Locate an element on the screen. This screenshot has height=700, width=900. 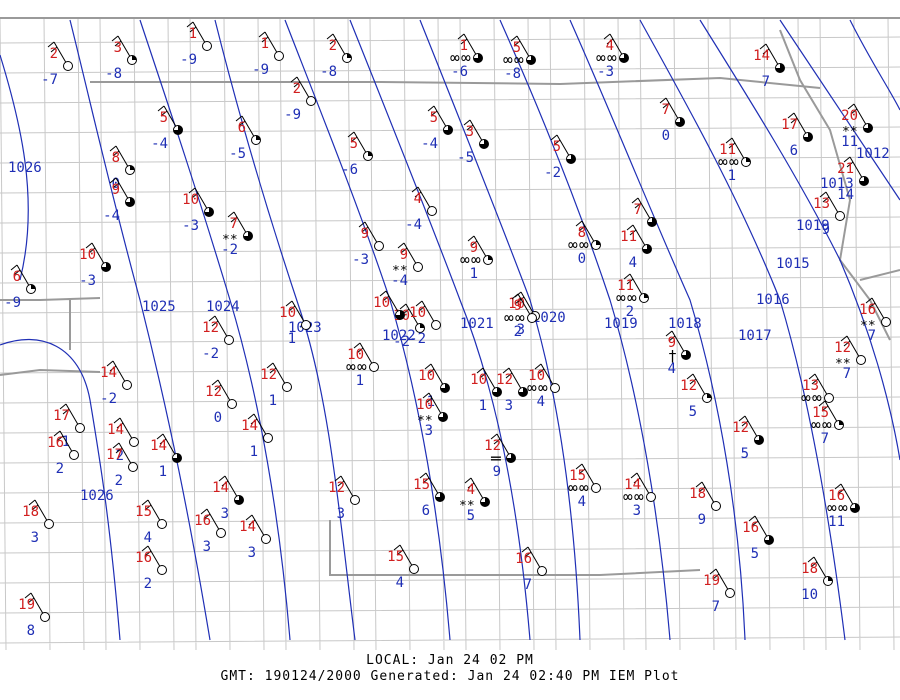
station-dewpoint: -4 is located at coordinates (159, 144).